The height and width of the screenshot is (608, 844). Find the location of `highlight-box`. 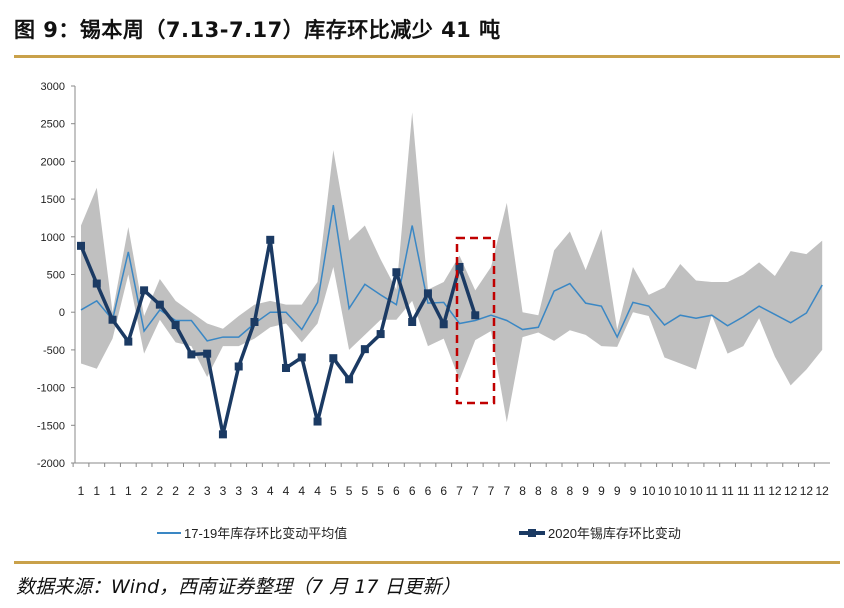

highlight-box is located at coordinates (475, 320).